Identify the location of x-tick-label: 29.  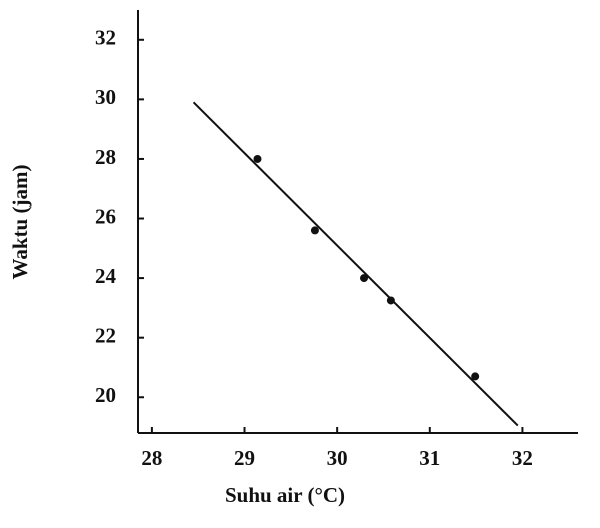
(244, 458).